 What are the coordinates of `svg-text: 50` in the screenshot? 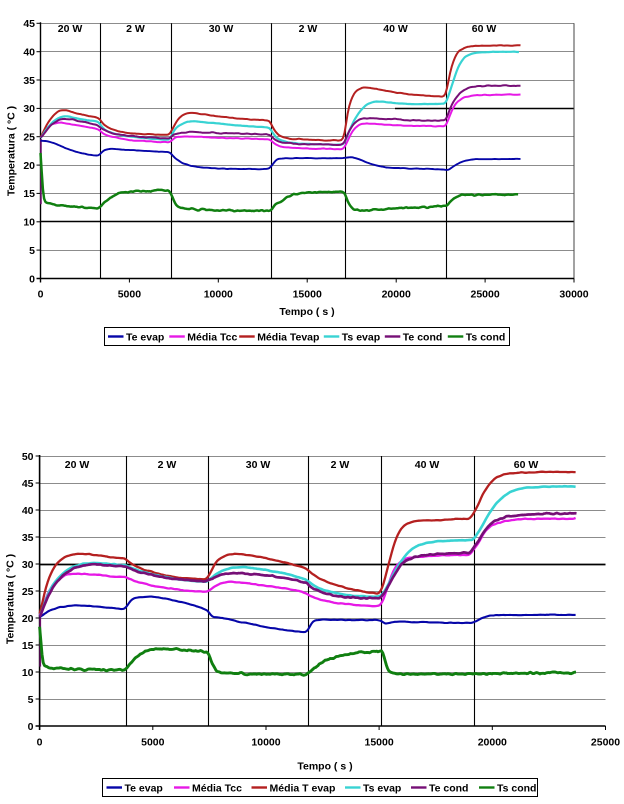 It's located at (28, 457).